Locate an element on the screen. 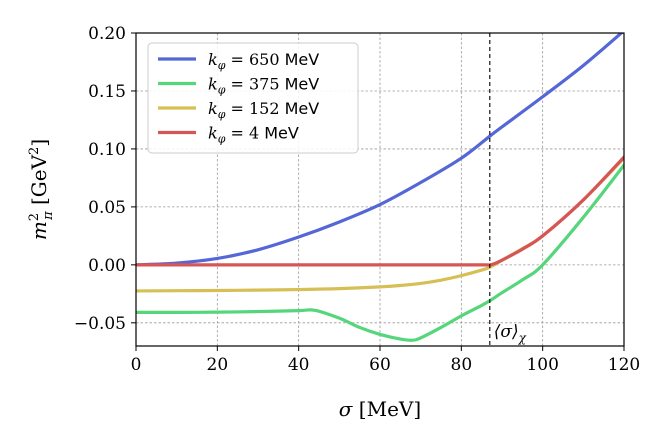 The image size is (664, 443). y-axis-label-sub: π is located at coordinates (48, 216).